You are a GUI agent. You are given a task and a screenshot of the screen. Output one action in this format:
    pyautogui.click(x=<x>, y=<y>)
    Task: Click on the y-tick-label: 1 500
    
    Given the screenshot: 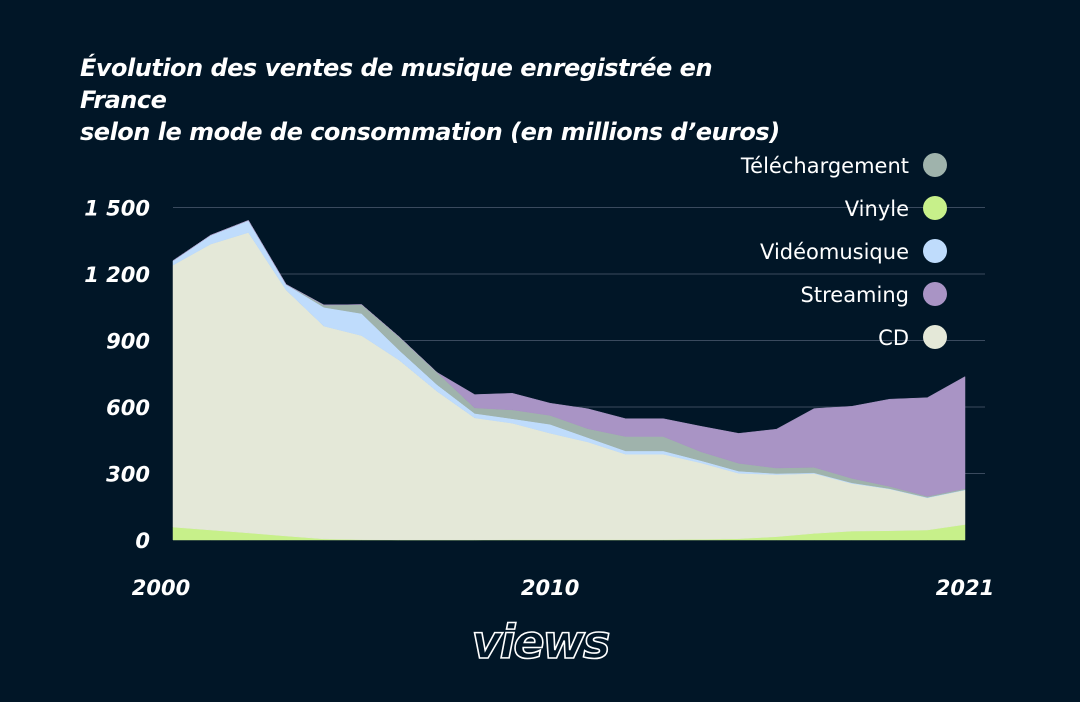 What is the action you would take?
    pyautogui.click(x=117, y=209)
    